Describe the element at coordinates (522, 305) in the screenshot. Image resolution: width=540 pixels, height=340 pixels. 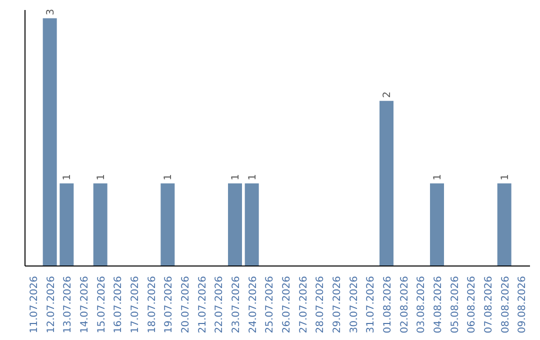
I see `x-tick-label: 09.08.2026` at that location.